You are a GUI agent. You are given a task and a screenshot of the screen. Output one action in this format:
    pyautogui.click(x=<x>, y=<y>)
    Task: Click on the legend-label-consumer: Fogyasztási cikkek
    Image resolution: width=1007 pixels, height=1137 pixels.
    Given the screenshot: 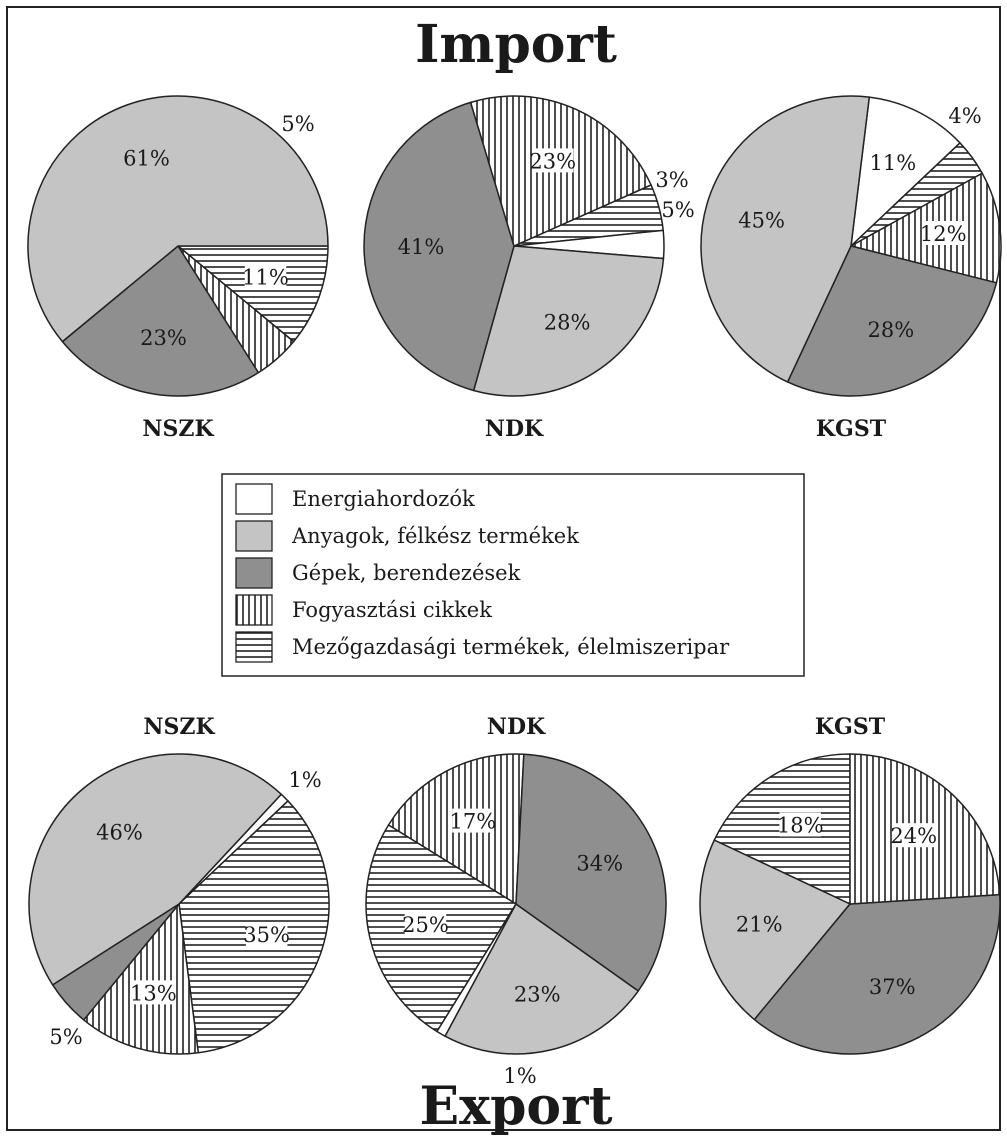 What is the action you would take?
    pyautogui.click(x=392, y=610)
    